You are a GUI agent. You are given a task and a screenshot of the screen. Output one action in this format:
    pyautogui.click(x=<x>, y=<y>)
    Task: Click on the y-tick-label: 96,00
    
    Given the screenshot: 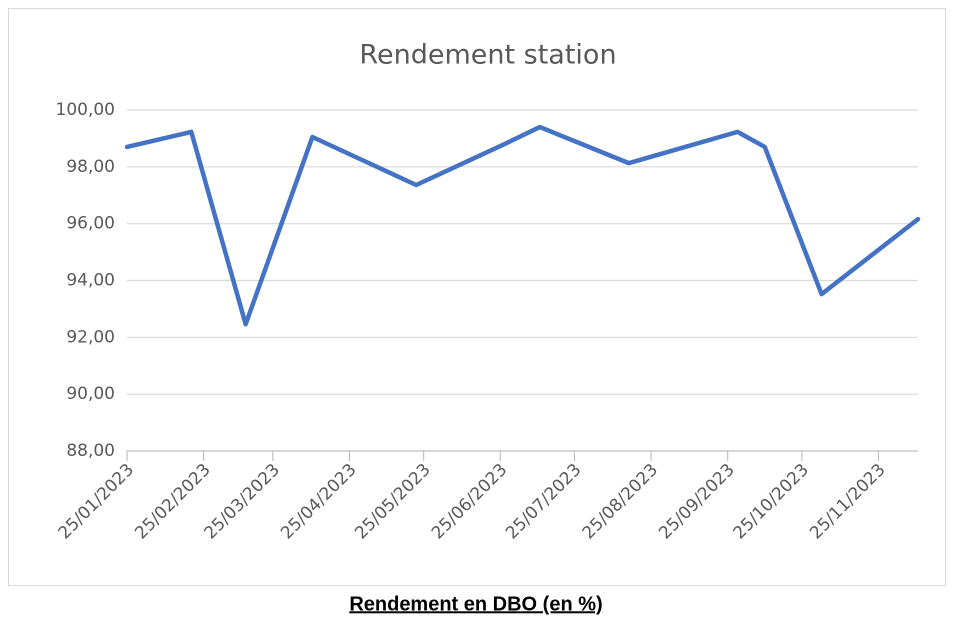 What is the action you would take?
    pyautogui.click(x=90, y=224)
    